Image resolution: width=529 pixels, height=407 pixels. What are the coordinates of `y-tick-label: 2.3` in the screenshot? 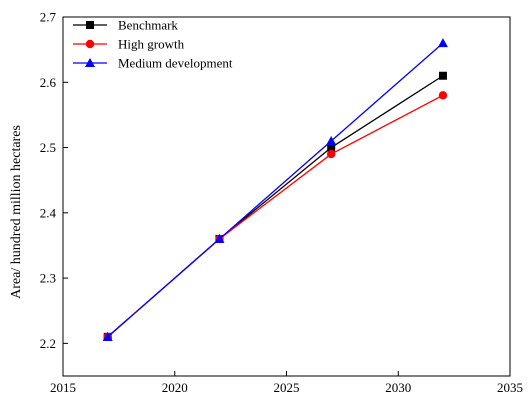 It's located at (48, 278).